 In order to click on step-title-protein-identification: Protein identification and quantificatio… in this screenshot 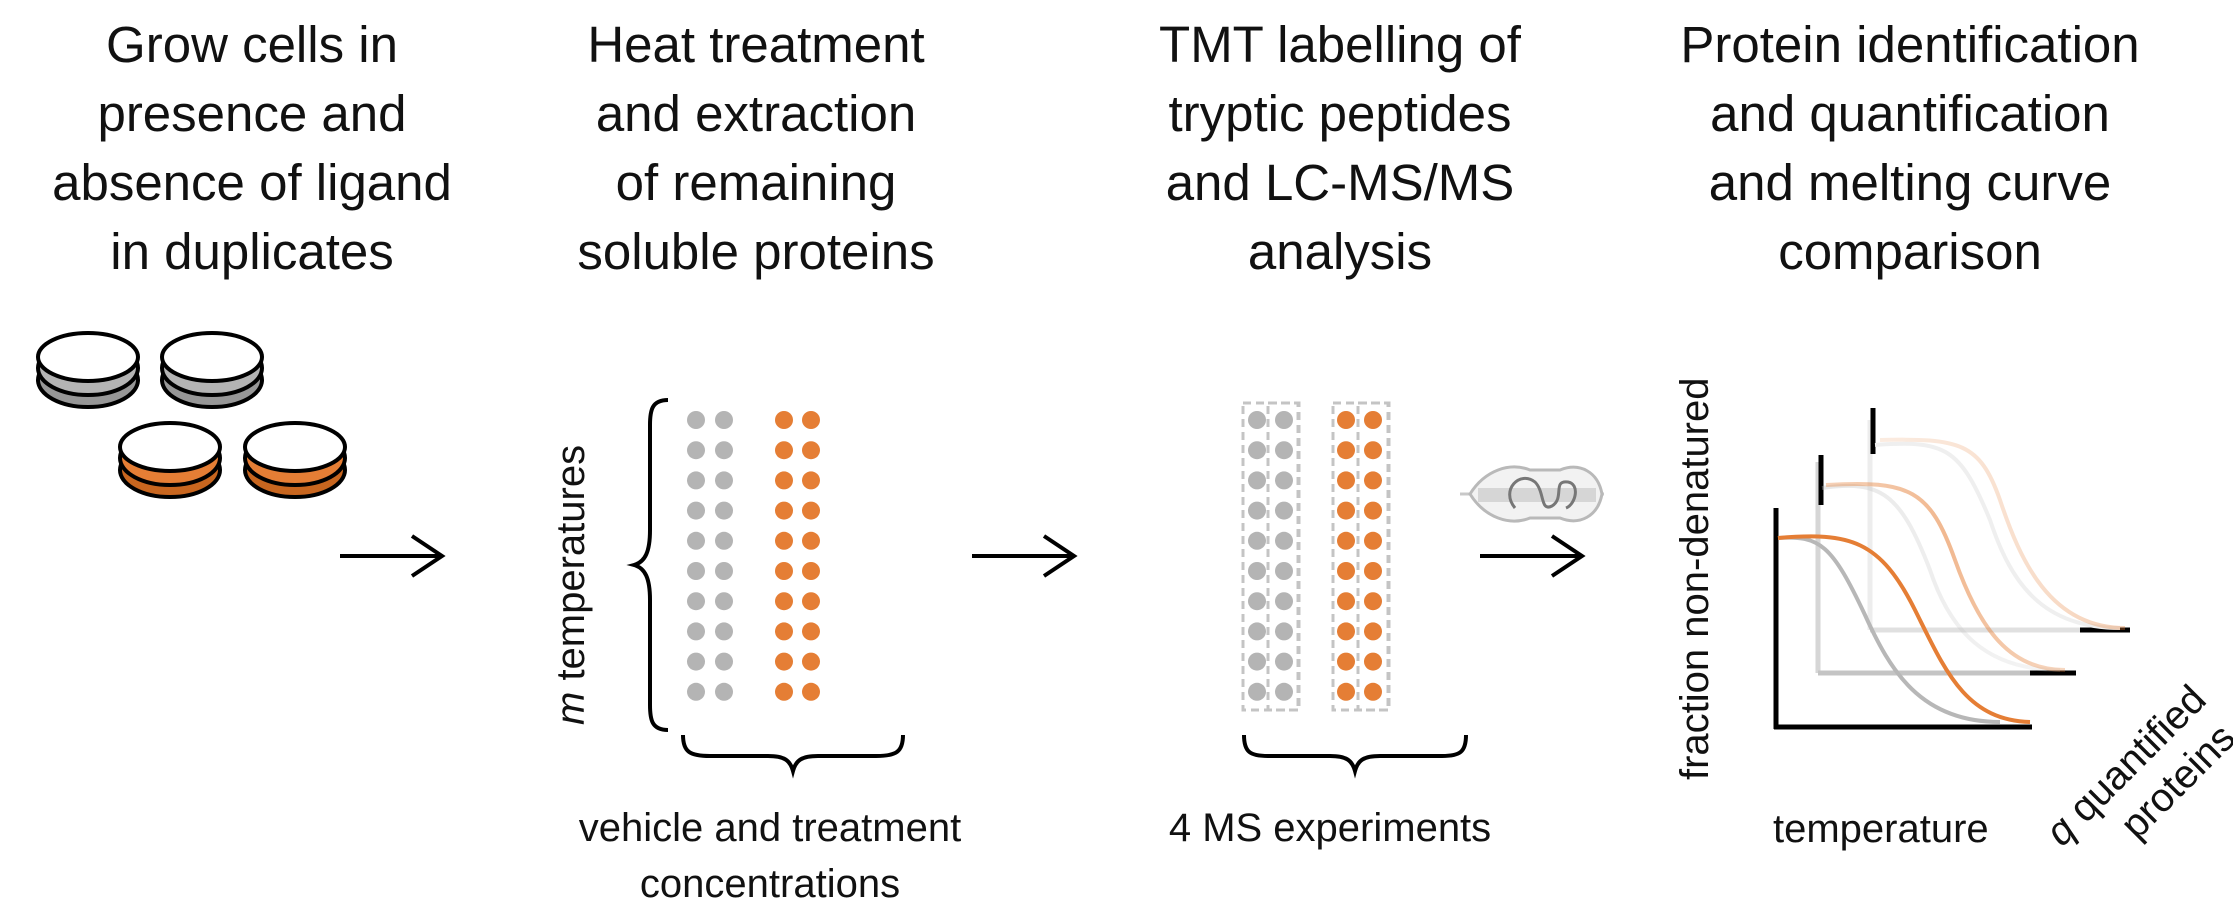, I will do `click(1910, 148)`.